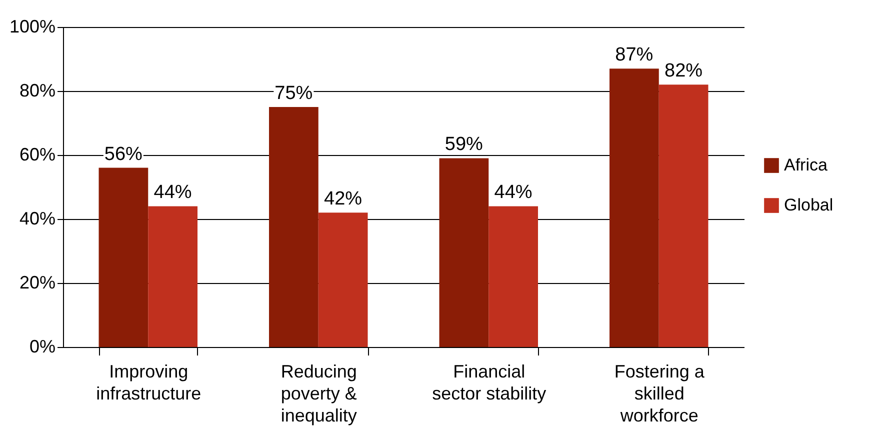  Describe the element at coordinates (37, 154) in the screenshot. I see `y-tick-label: 60%` at that location.